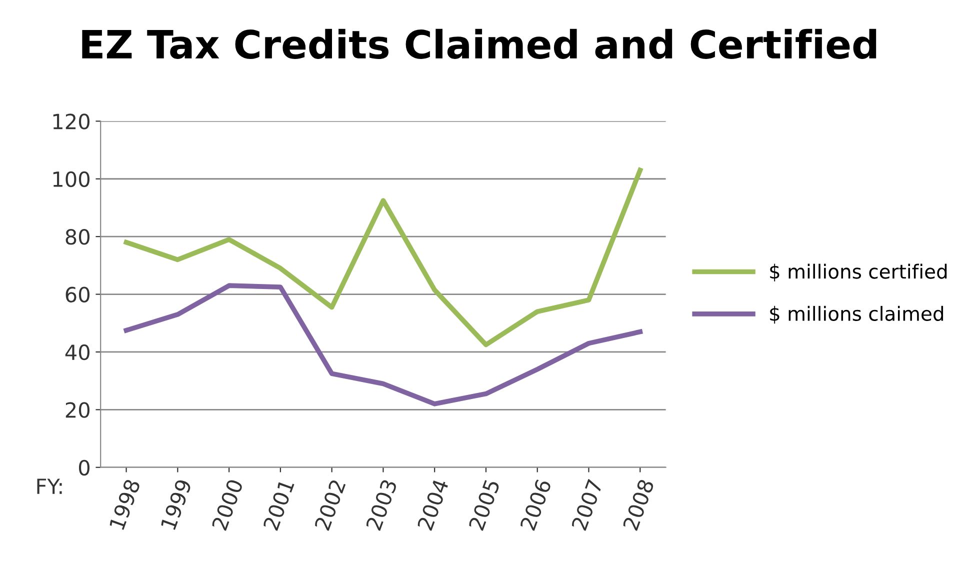  What do you see at coordinates (383, 344) in the screenshot?
I see `line-series` at bounding box center [383, 344].